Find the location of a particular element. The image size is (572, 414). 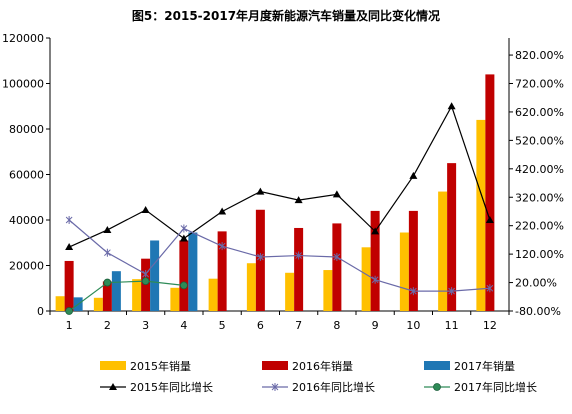

x-axis-tick-label: 9 is located at coordinates (375, 325).